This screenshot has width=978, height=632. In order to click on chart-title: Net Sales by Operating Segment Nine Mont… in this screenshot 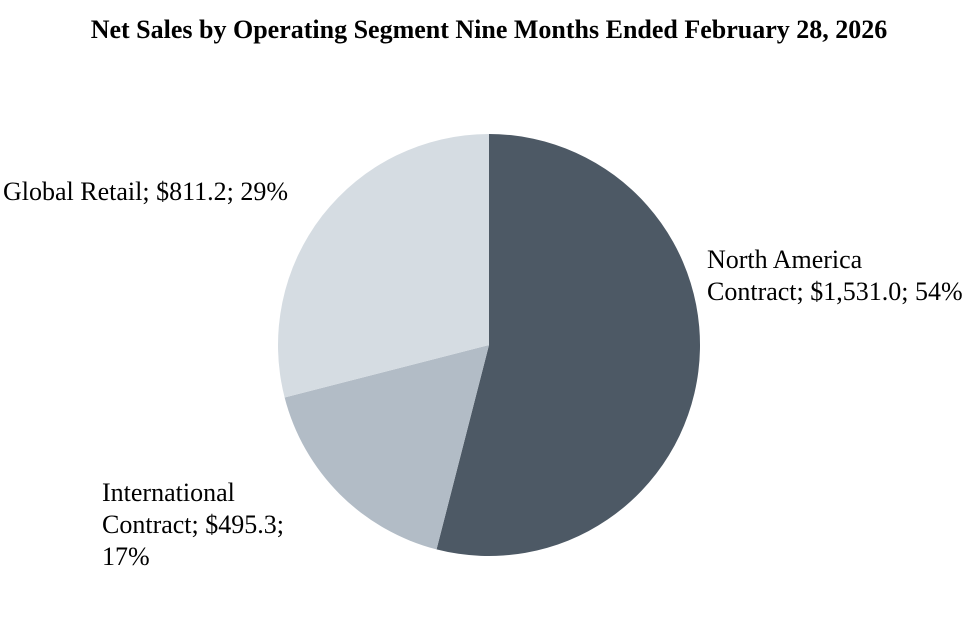, I will do `click(489, 29)`.